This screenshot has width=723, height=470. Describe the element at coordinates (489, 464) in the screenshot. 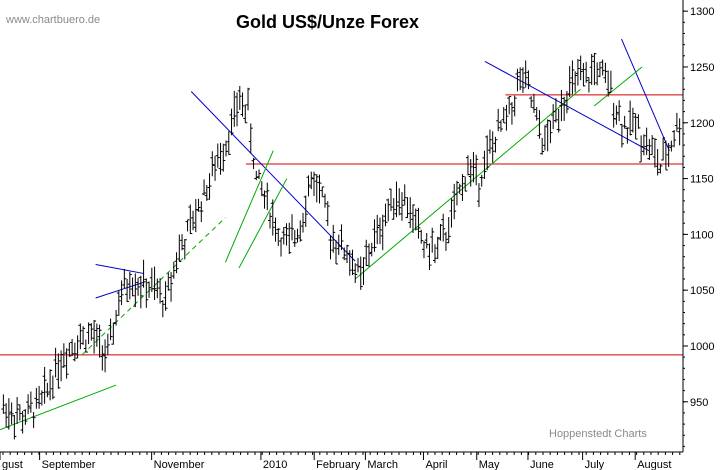

I see `x-tick-label: May` at that location.